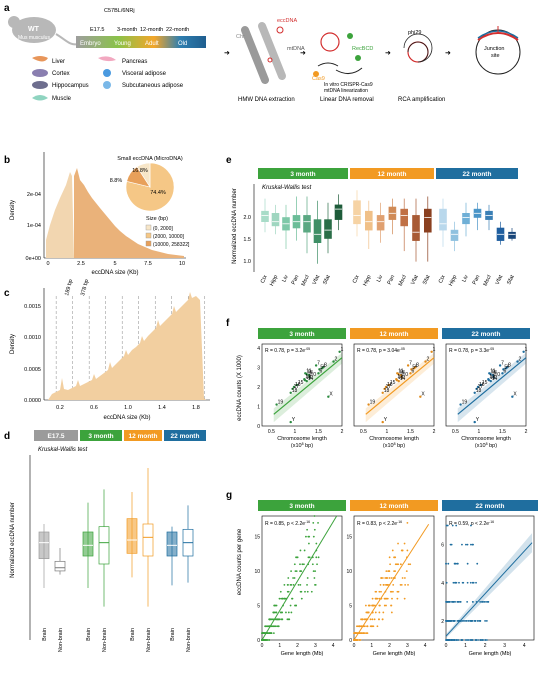 The image size is (544, 685). What do you see at coordinates (502, 363) in the screenshot?
I see `f-point-label: 7` at bounding box center [502, 363].